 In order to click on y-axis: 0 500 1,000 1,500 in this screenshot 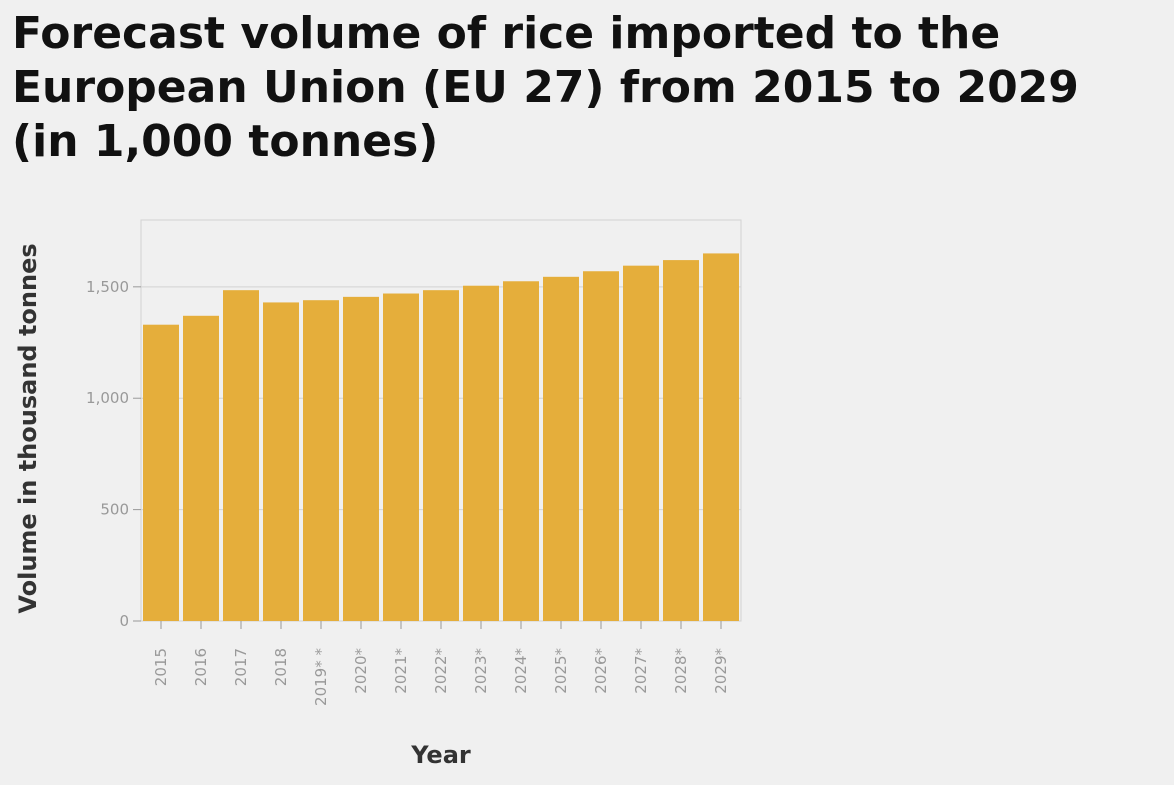, I will do `click(113, 454)`.